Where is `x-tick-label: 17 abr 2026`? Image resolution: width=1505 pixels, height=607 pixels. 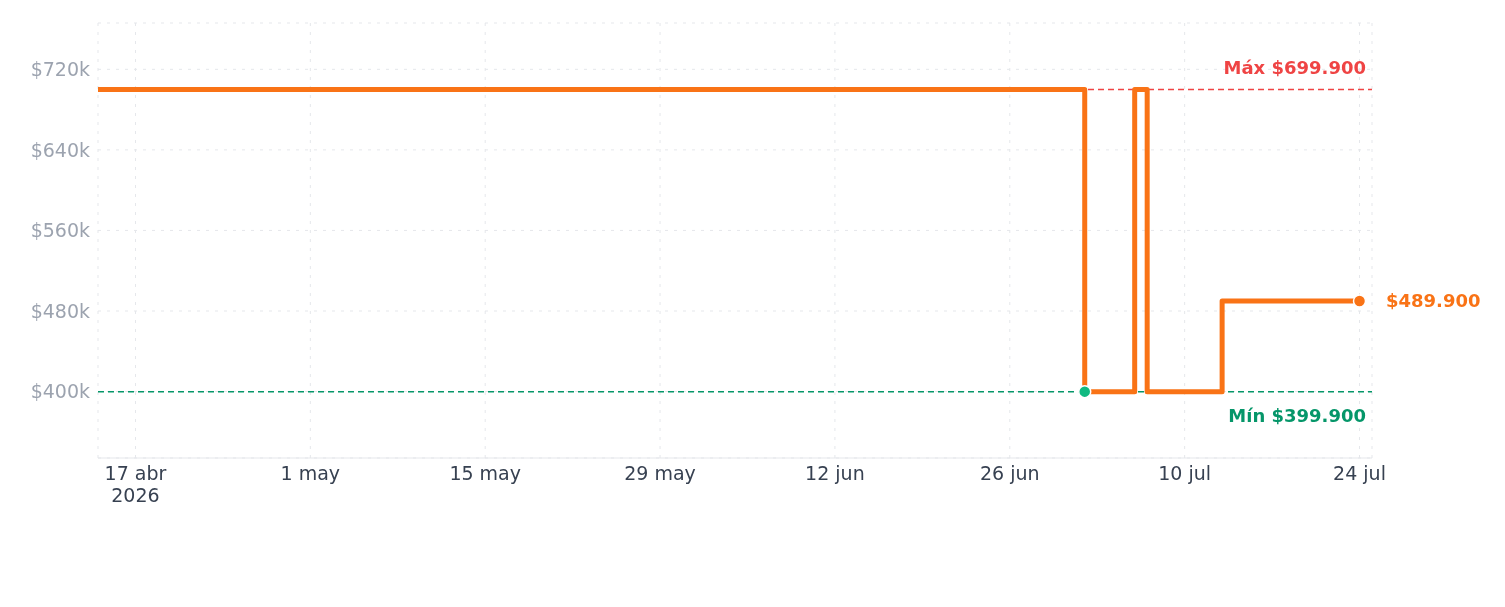
x-tick-label: 17 abr 2026 is located at coordinates (135, 484).